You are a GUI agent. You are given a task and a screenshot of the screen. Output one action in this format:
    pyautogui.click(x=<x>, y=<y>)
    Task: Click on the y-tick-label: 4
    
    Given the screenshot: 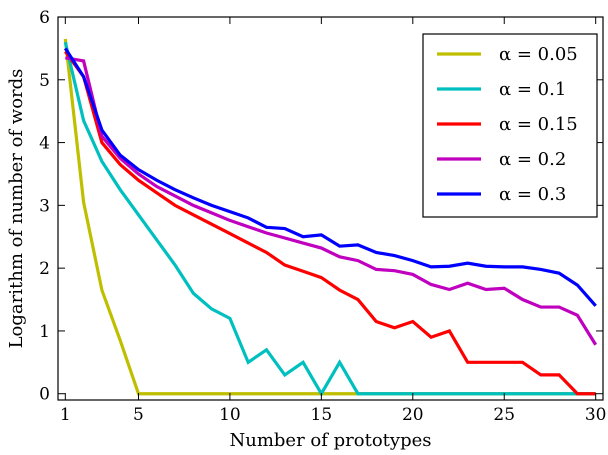 What is the action you would take?
    pyautogui.click(x=44, y=144)
    